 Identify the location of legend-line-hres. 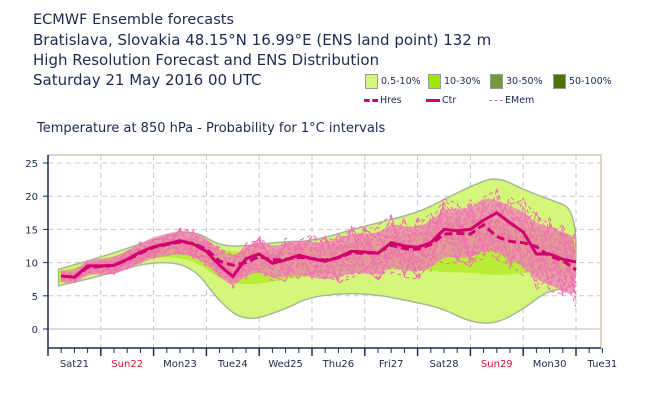
(371, 100).